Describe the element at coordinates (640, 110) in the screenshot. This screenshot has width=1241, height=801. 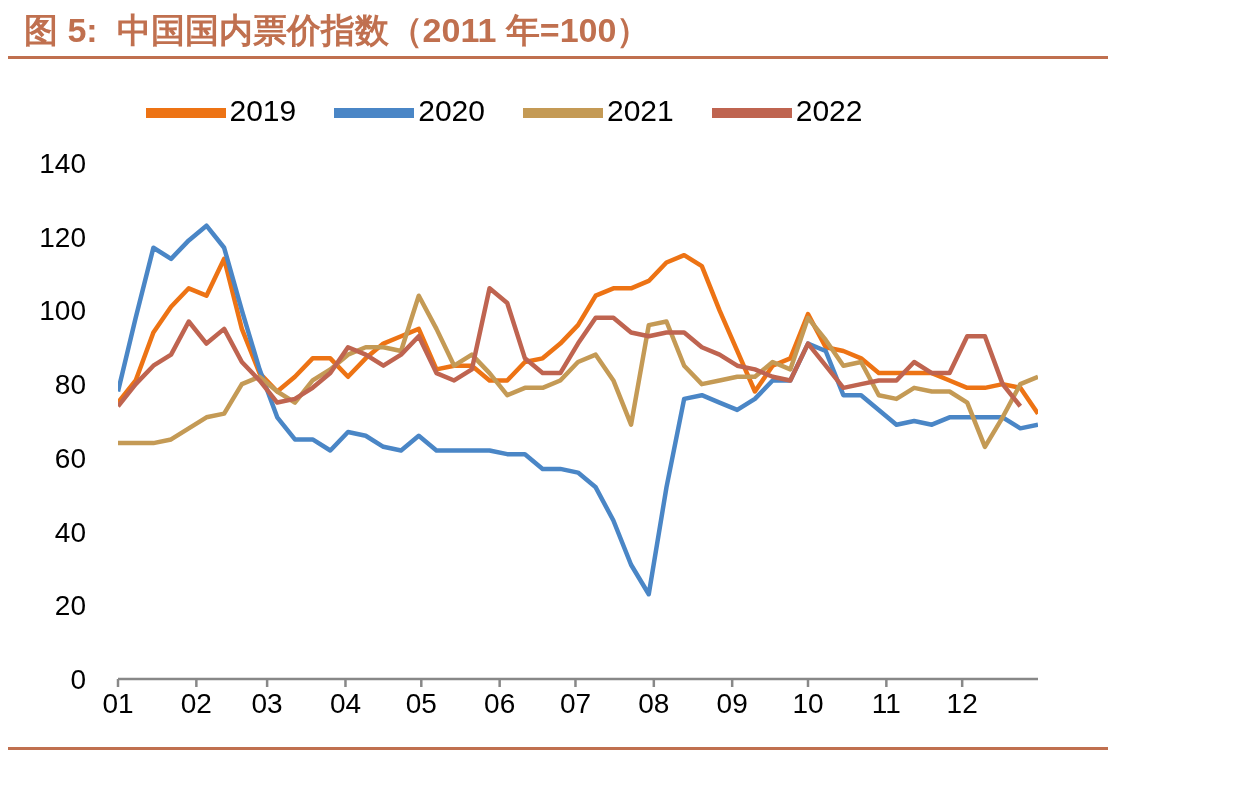
I see `legend-label: 2021` at that location.